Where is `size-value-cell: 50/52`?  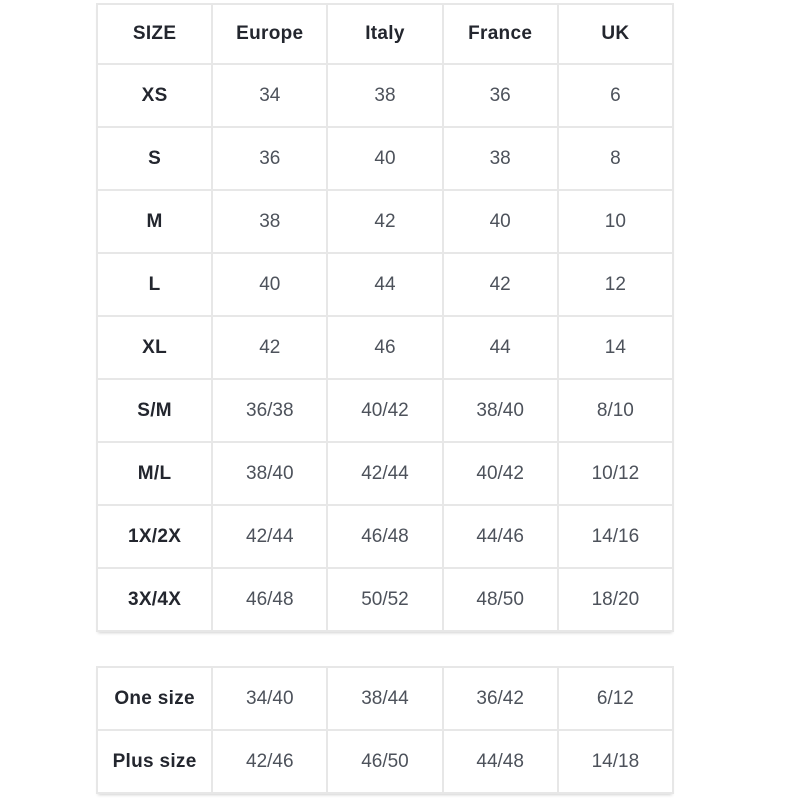
size-value-cell: 50/52 is located at coordinates (385, 599).